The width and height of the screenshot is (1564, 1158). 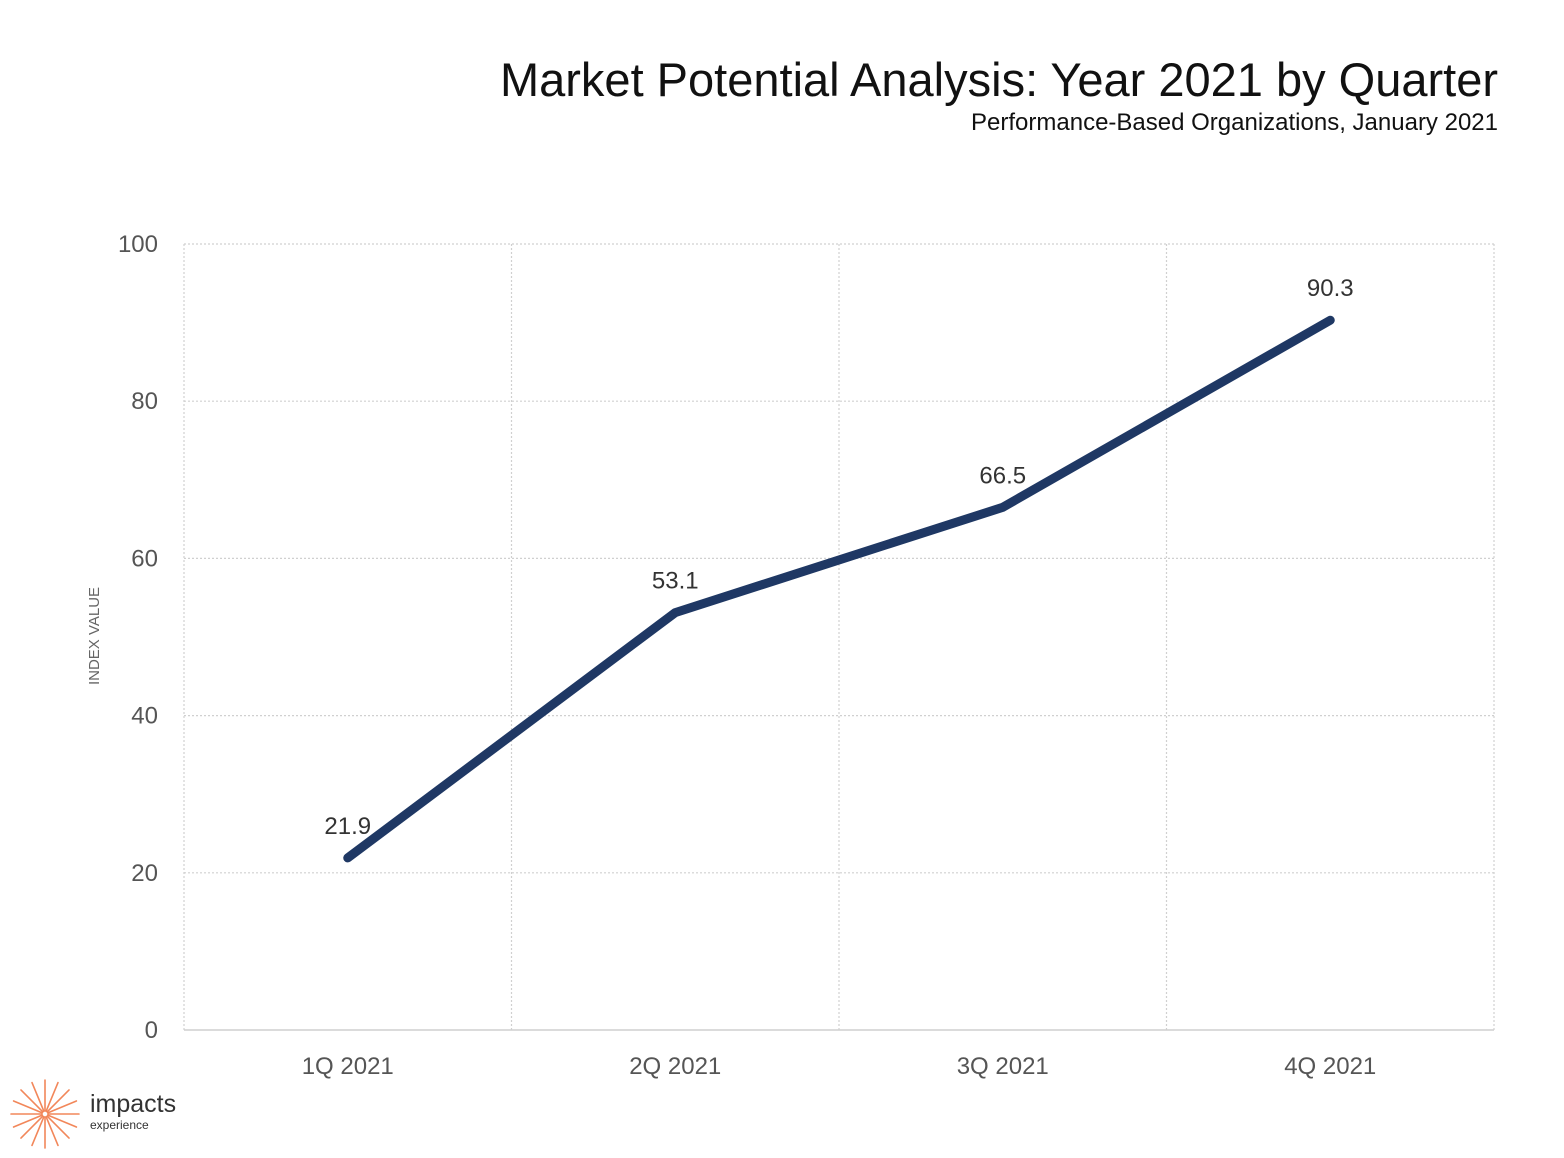 What do you see at coordinates (675, 581) in the screenshot?
I see `data-label: 53.1` at bounding box center [675, 581].